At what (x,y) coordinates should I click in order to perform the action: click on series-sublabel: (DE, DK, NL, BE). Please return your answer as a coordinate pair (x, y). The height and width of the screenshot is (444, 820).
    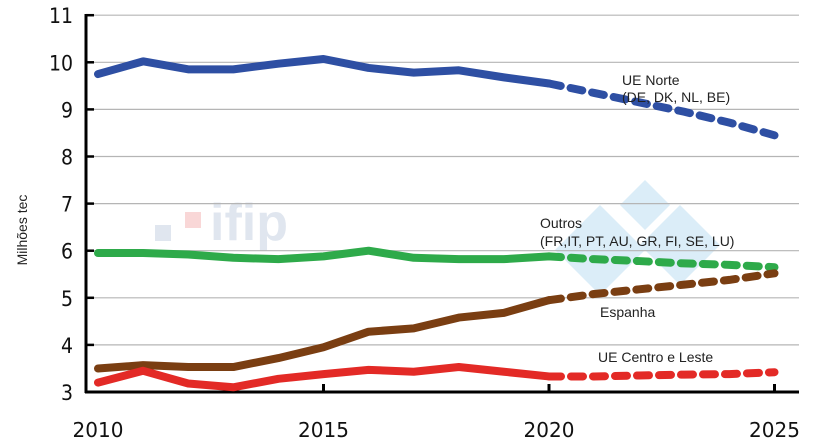
    Looking at the image, I should click on (676, 97).